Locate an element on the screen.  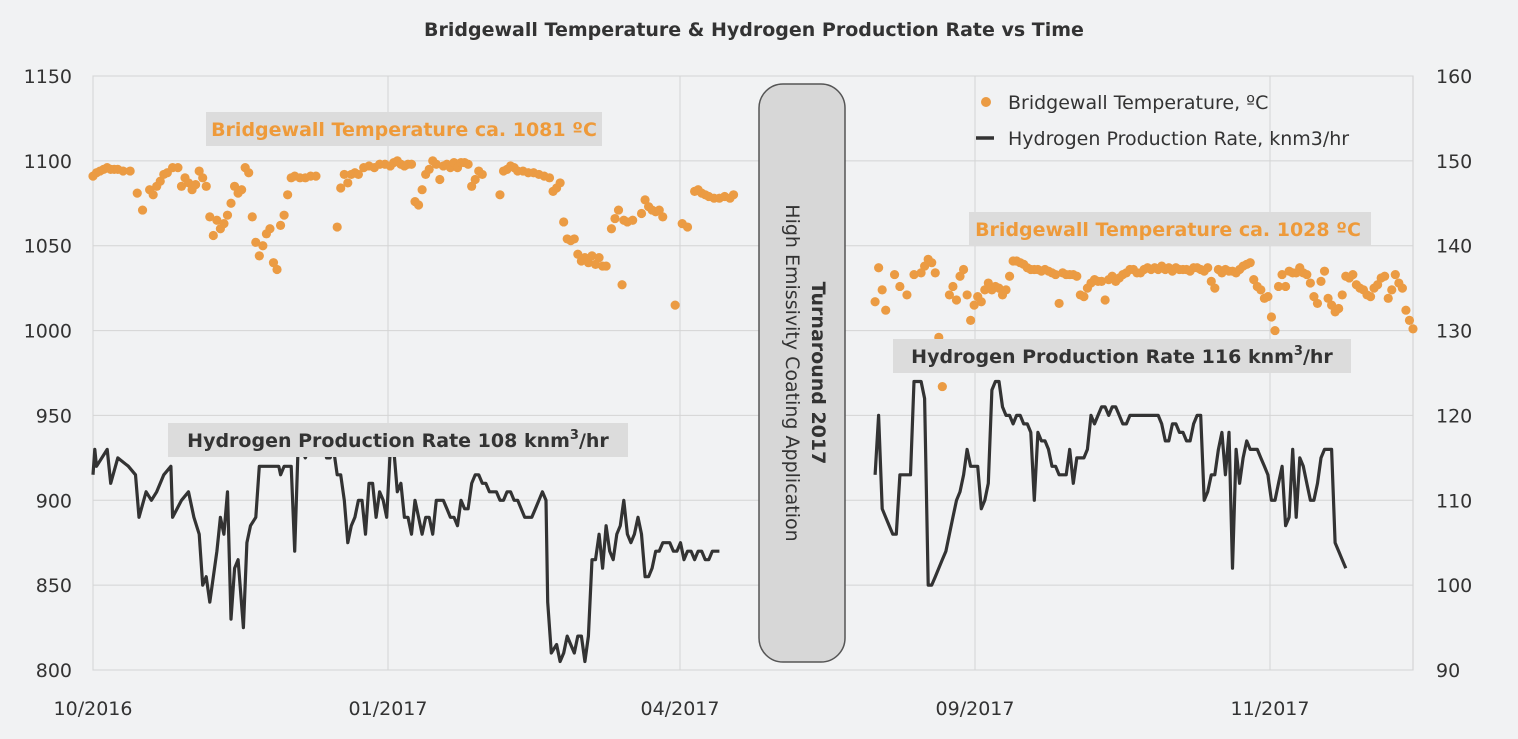
annotation-h2-after-sup: 3 is located at coordinates (1298, 351).